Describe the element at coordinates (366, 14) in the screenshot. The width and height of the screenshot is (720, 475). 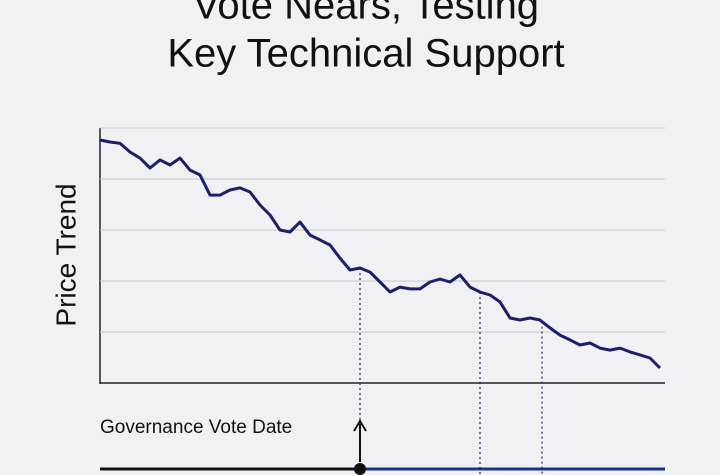
I see `chart-title: Vote Nears, Testing` at that location.